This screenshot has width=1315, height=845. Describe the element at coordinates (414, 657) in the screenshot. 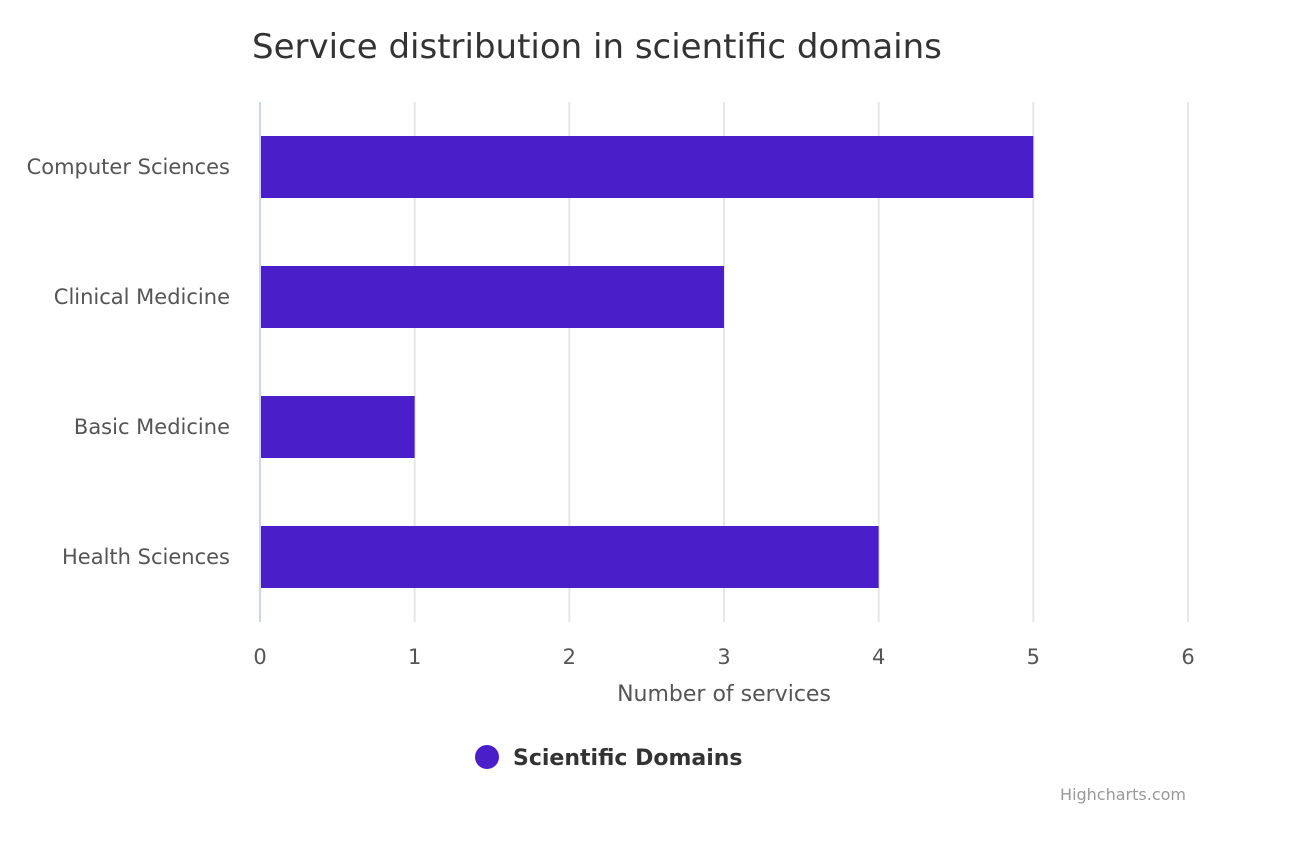

I see `x-tick-label: 1` at that location.